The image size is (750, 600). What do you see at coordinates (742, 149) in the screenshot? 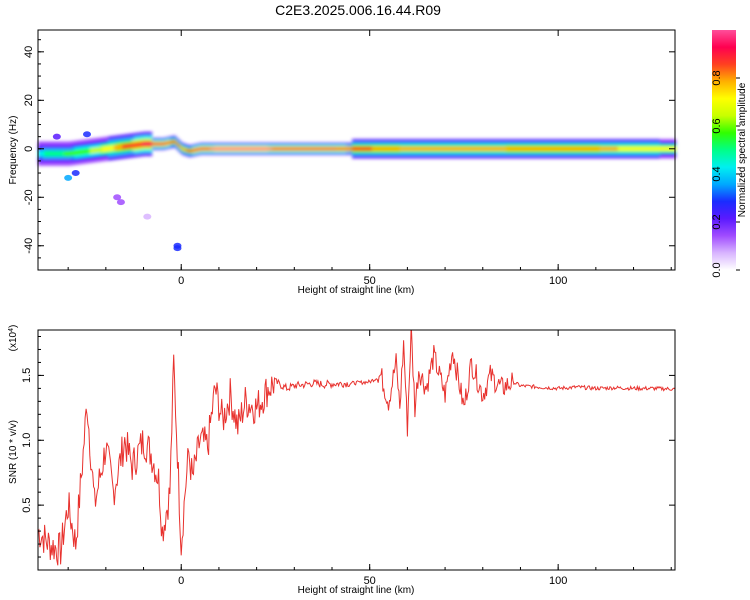
I see `colorbar-label: Normalized spectral amplitude` at bounding box center [742, 149].